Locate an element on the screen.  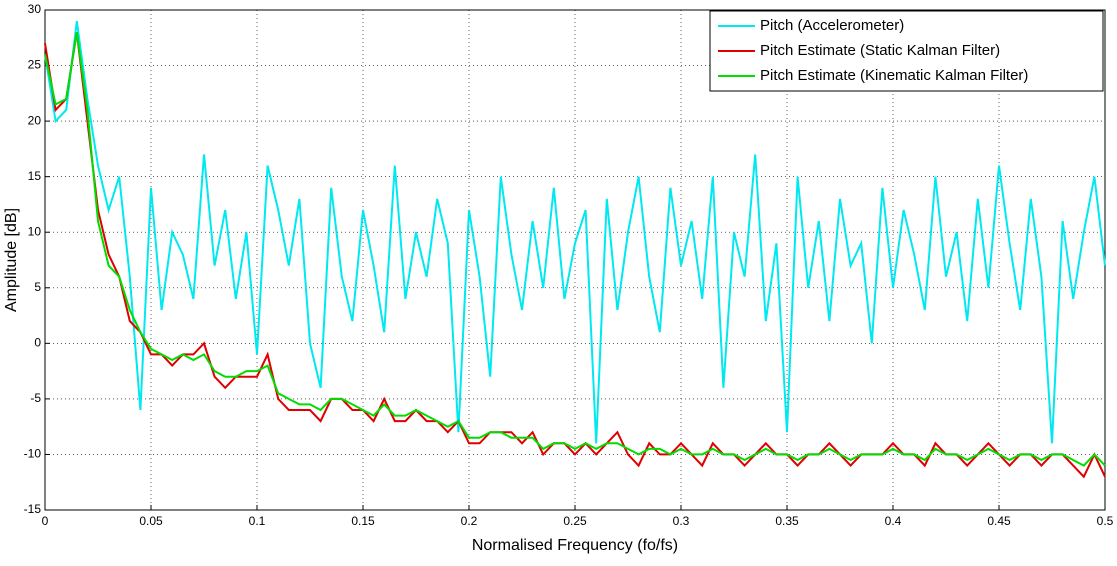
x-tick-label: 0.3 is located at coordinates (681, 521).